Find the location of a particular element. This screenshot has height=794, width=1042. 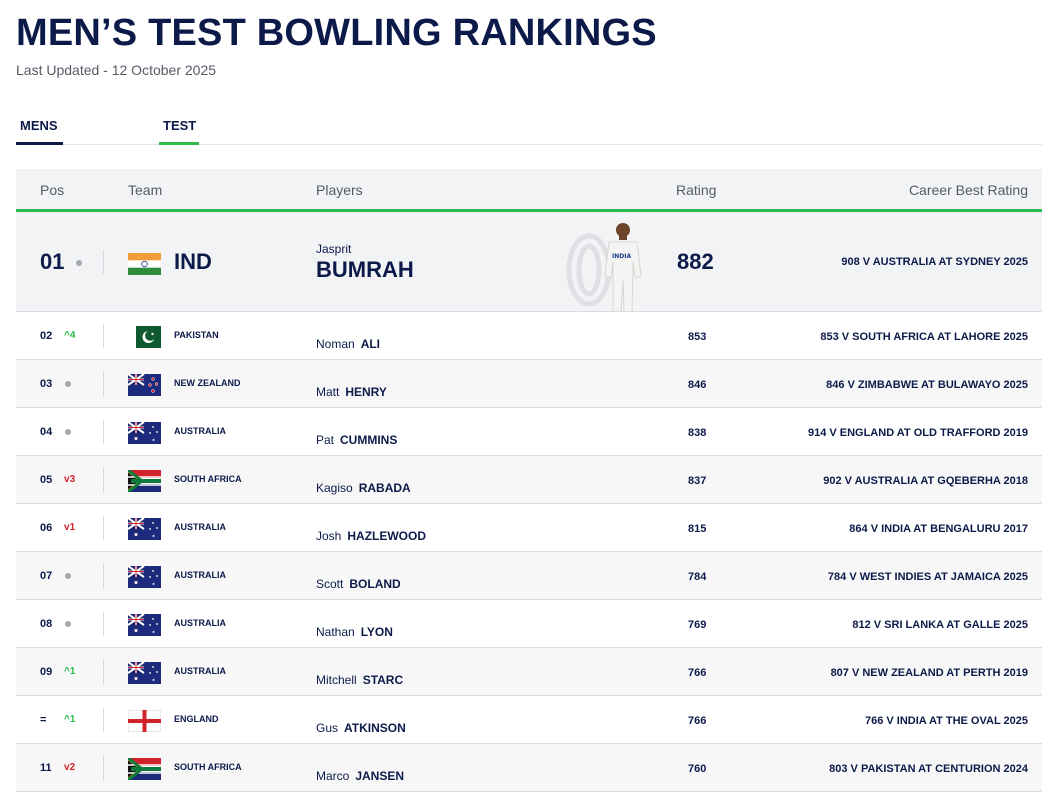

player-name: Marco JANSEN is located at coordinates (360, 776).